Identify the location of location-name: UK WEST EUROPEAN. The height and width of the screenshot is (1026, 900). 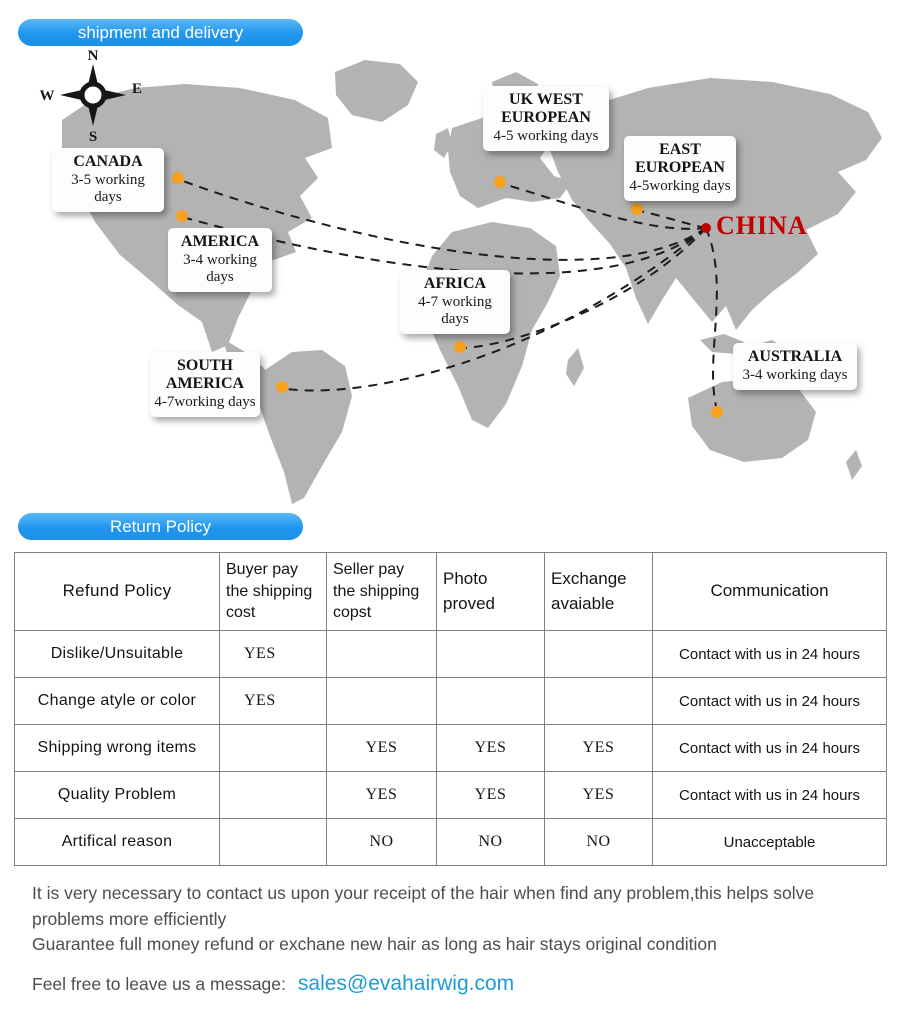
(546, 108).